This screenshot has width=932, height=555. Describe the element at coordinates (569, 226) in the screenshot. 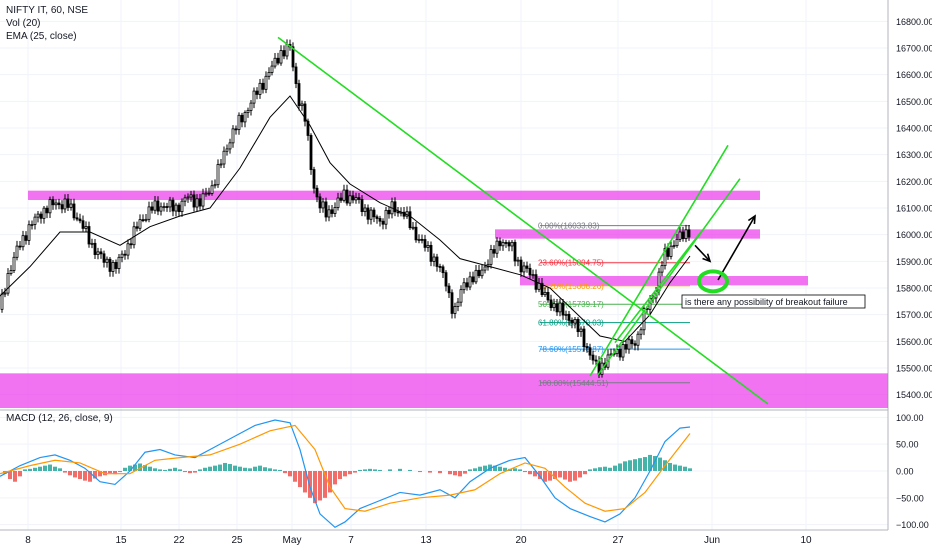

I see `fib-level-label: 0.00%(16033.83)` at that location.